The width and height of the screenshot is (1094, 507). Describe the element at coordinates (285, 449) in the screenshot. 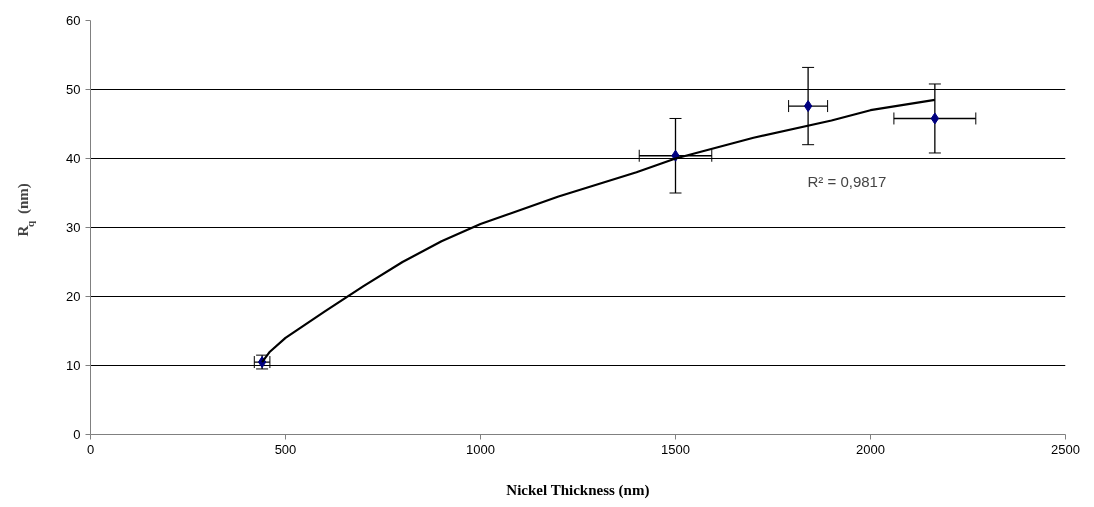

I see `x-tick-label: 500` at that location.